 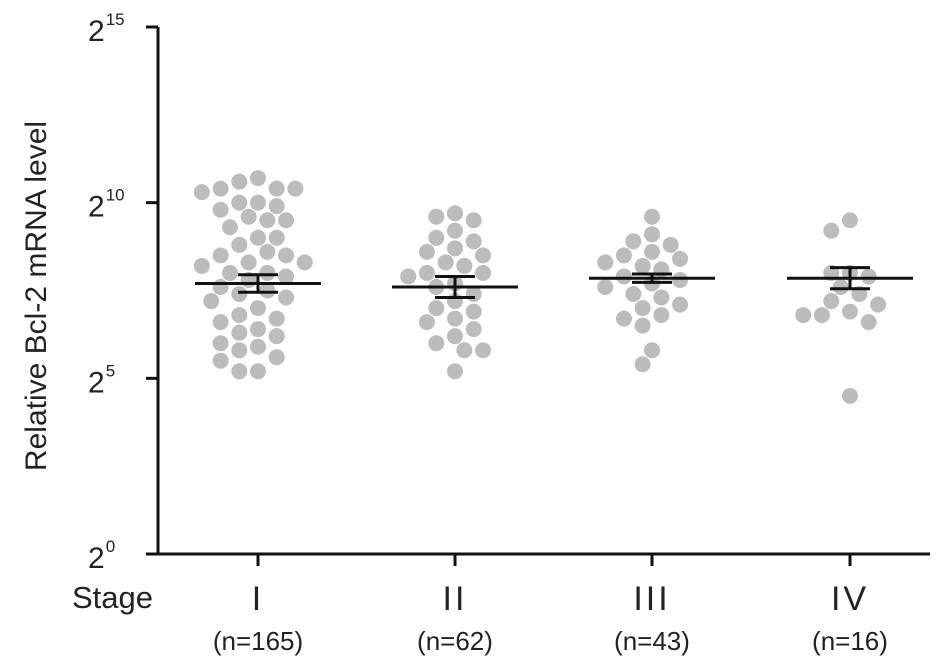 What do you see at coordinates (101, 556) in the screenshot?
I see `y-tick-label: 20` at bounding box center [101, 556].